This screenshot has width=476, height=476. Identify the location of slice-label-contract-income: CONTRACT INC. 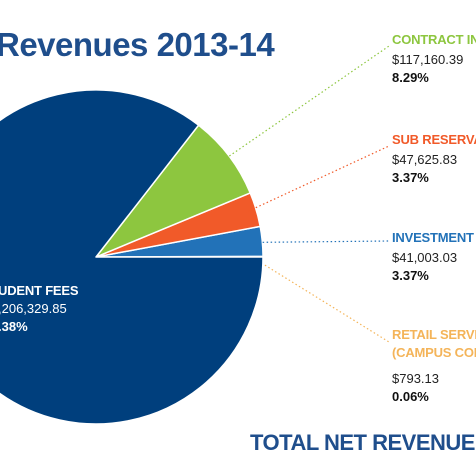
(434, 39).